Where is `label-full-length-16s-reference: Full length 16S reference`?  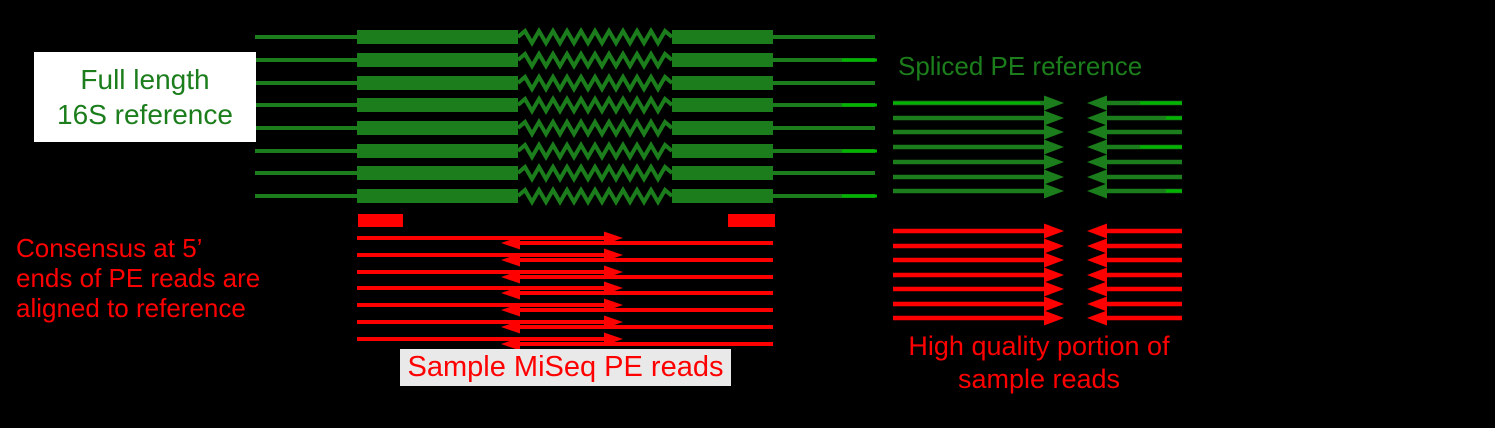
label-full-length-16s-reference: Full length 16S reference is located at coordinates (145, 97).